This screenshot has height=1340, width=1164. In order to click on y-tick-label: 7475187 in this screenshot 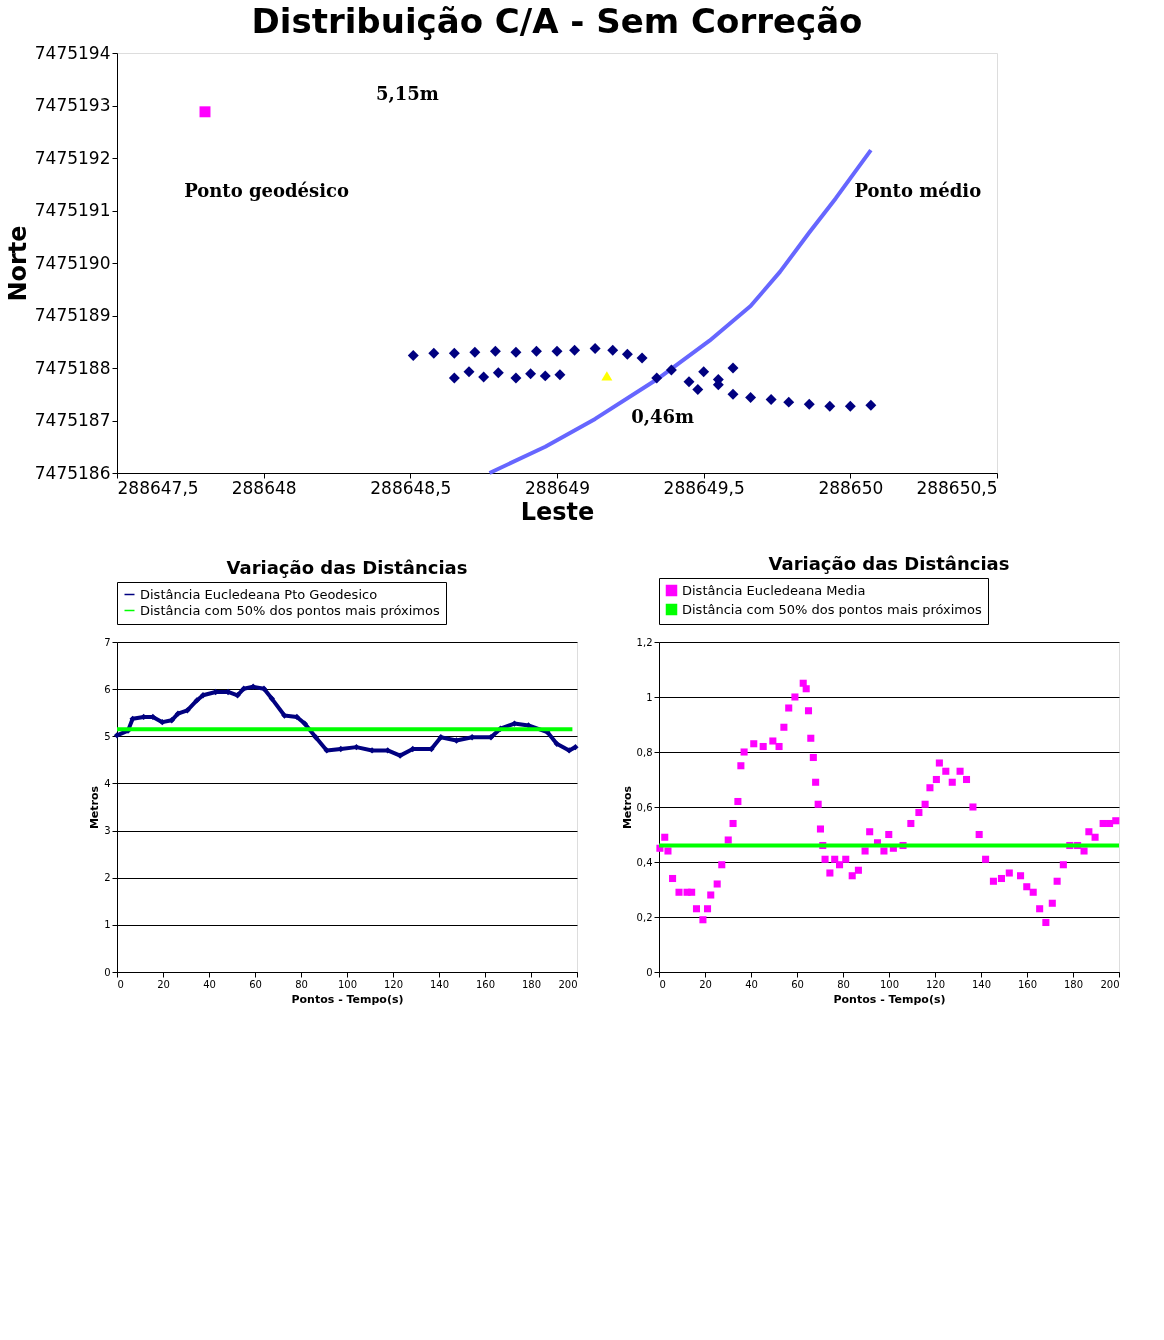, I will do `click(72, 420)`.